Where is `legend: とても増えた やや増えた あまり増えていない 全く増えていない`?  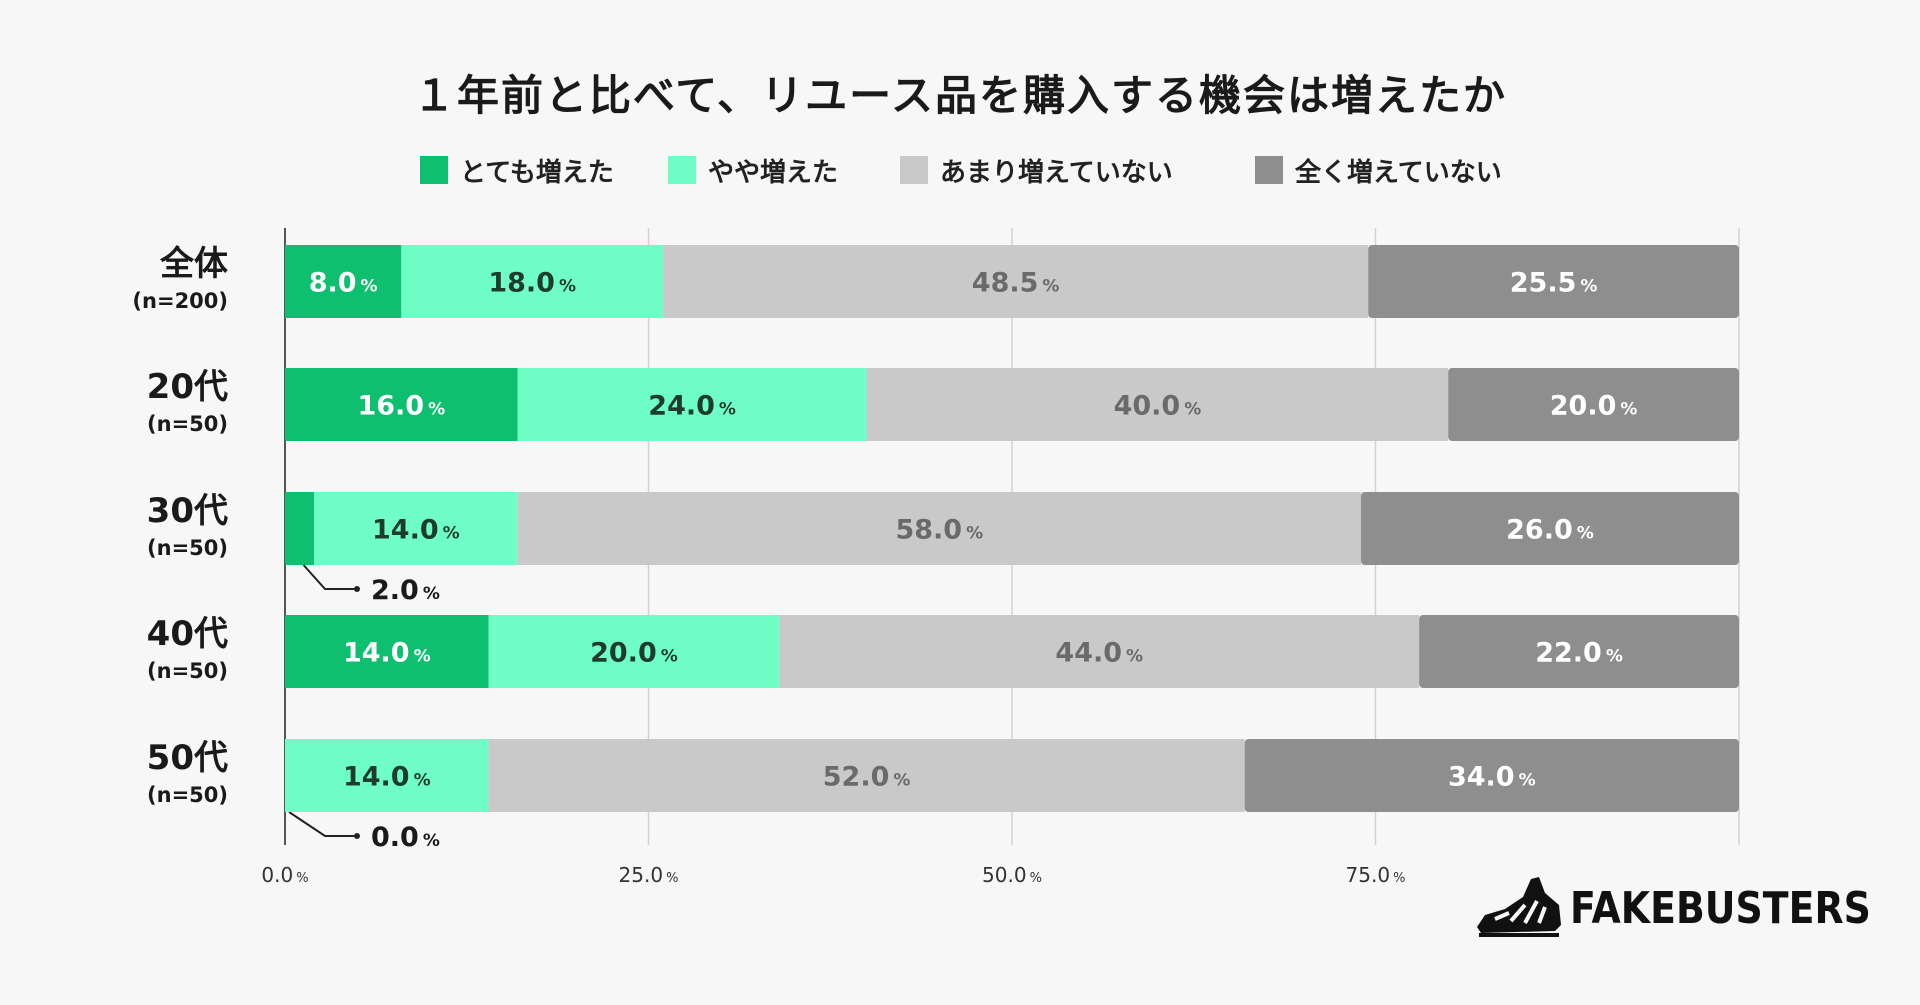
legend: とても増えた やや増えた あまり増えていない 全く増えていない is located at coordinates (960, 170).